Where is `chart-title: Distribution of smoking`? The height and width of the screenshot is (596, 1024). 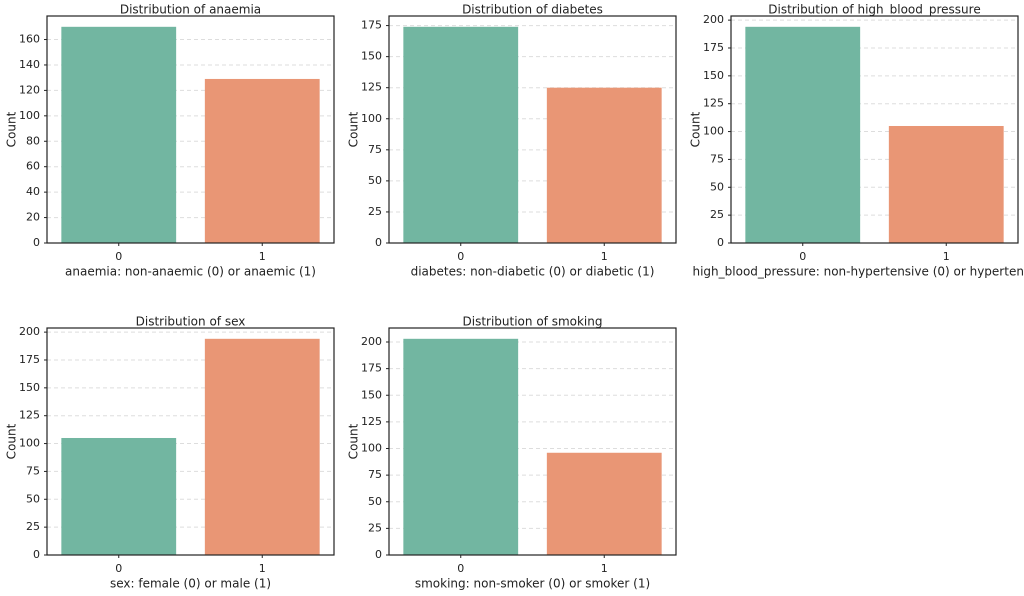
chart-title: Distribution of smoking is located at coordinates (533, 322).